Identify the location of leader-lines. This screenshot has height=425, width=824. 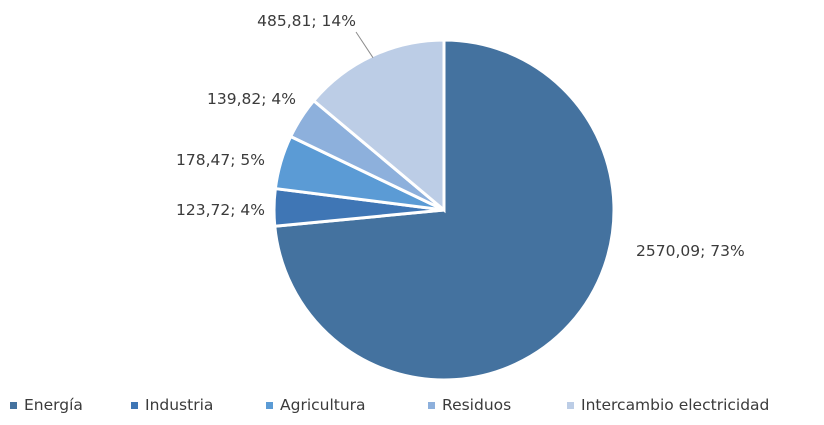
(364, 45).